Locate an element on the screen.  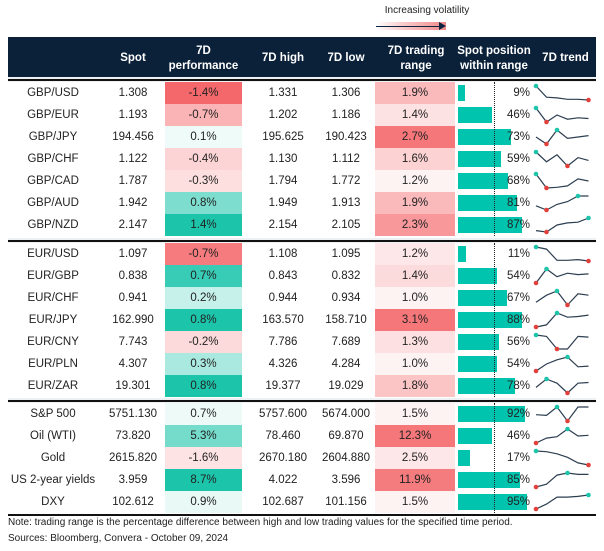
low-value: 19.029 is located at coordinates (346, 386).